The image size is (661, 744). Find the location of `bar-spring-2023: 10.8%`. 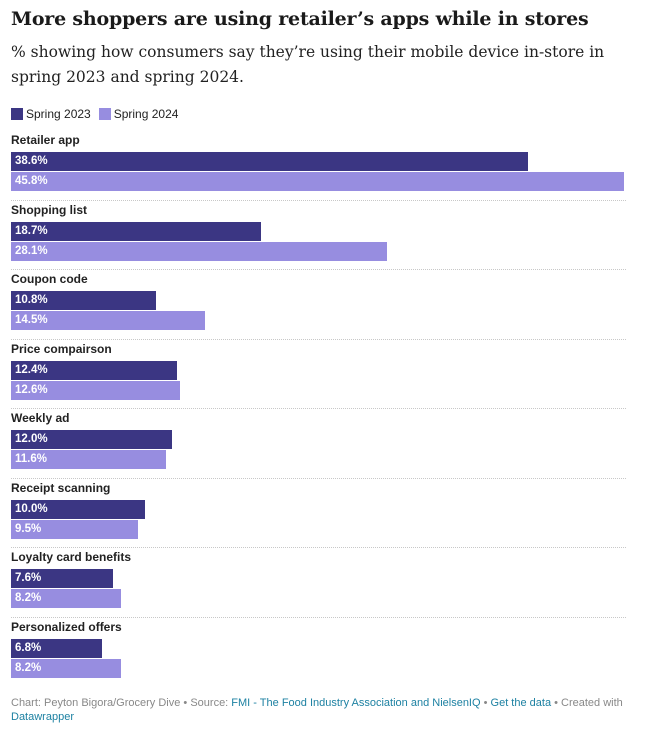

bar-spring-2023: 10.8% is located at coordinates (83, 300).